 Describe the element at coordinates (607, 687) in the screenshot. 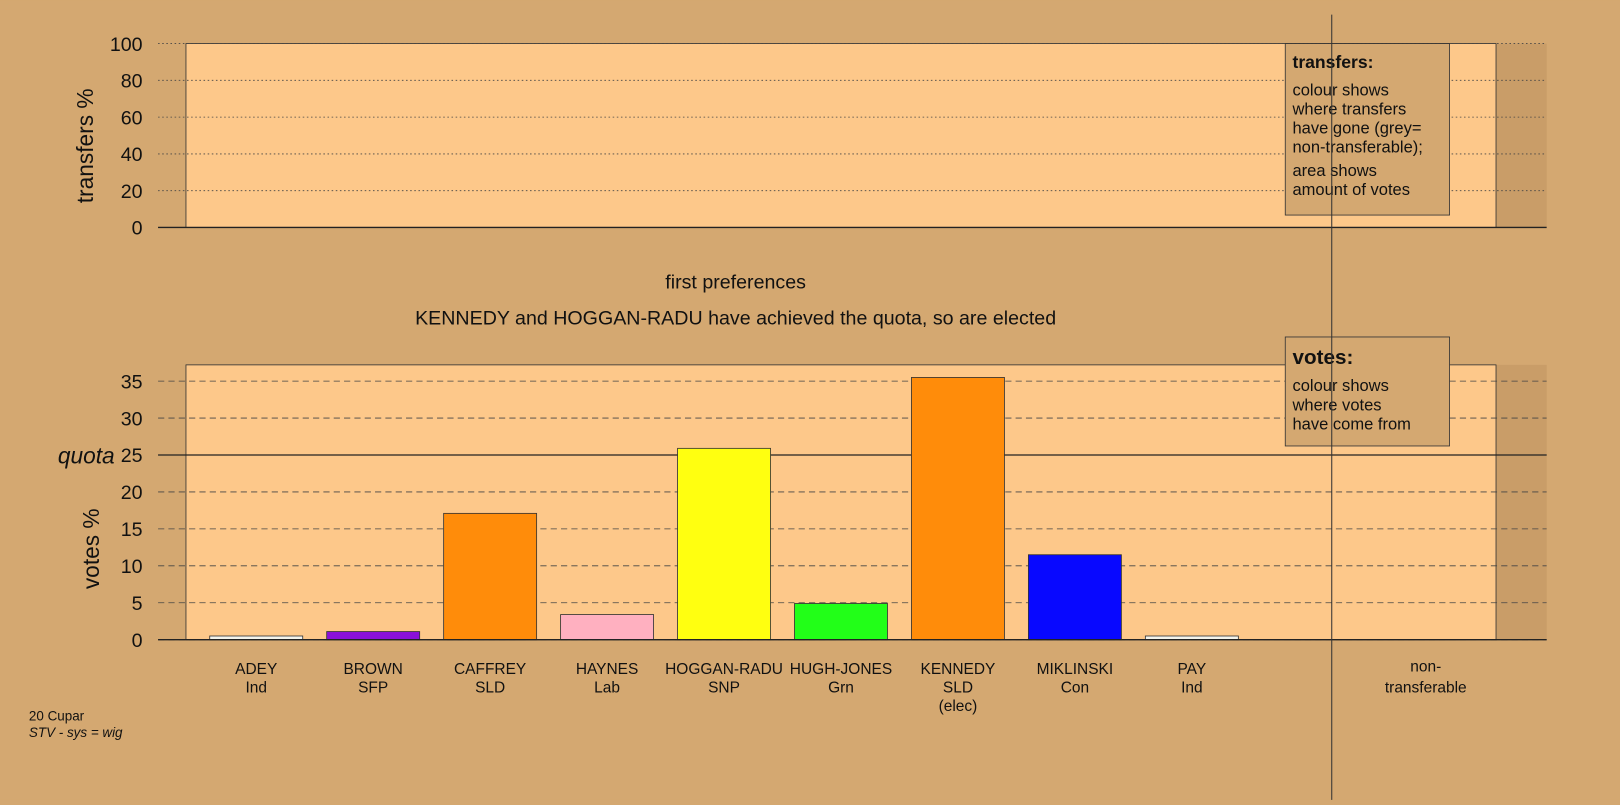

I see `x-tick-party: Lab` at that location.